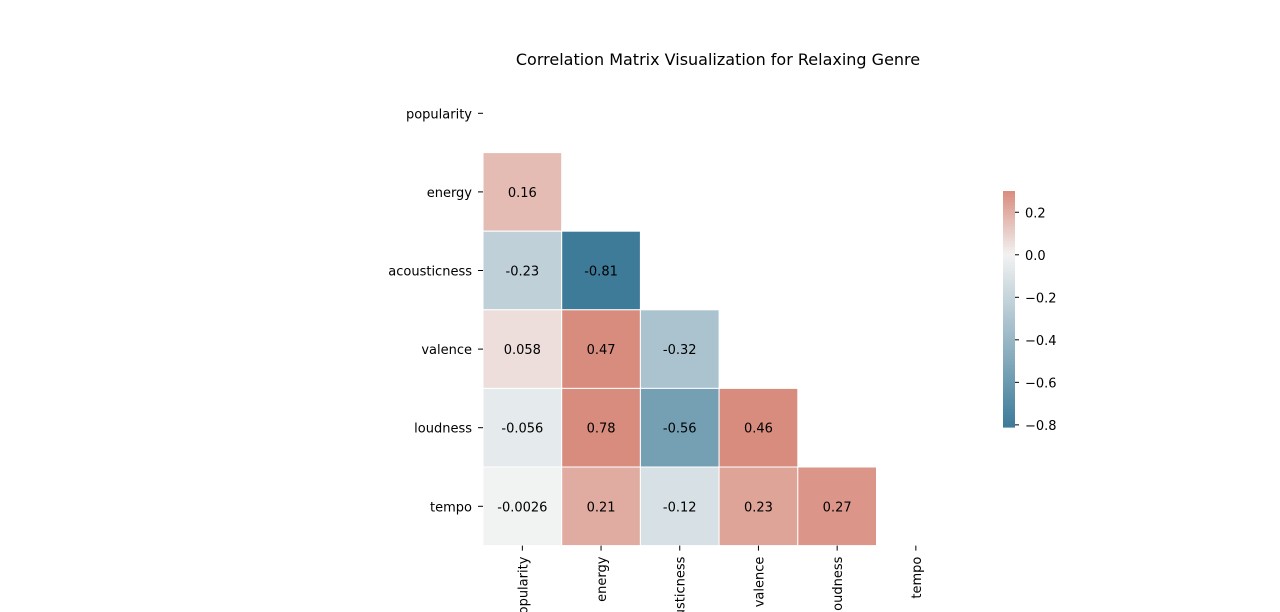 This screenshot has height=612, width=1280. What do you see at coordinates (1035, 213) in the screenshot?
I see `colorbar-tick-label: 0.2` at bounding box center [1035, 213].